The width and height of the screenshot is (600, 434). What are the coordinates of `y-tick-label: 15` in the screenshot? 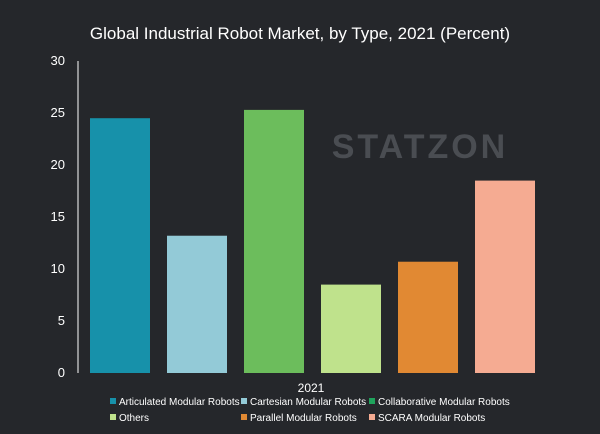 It's located at (58, 216).